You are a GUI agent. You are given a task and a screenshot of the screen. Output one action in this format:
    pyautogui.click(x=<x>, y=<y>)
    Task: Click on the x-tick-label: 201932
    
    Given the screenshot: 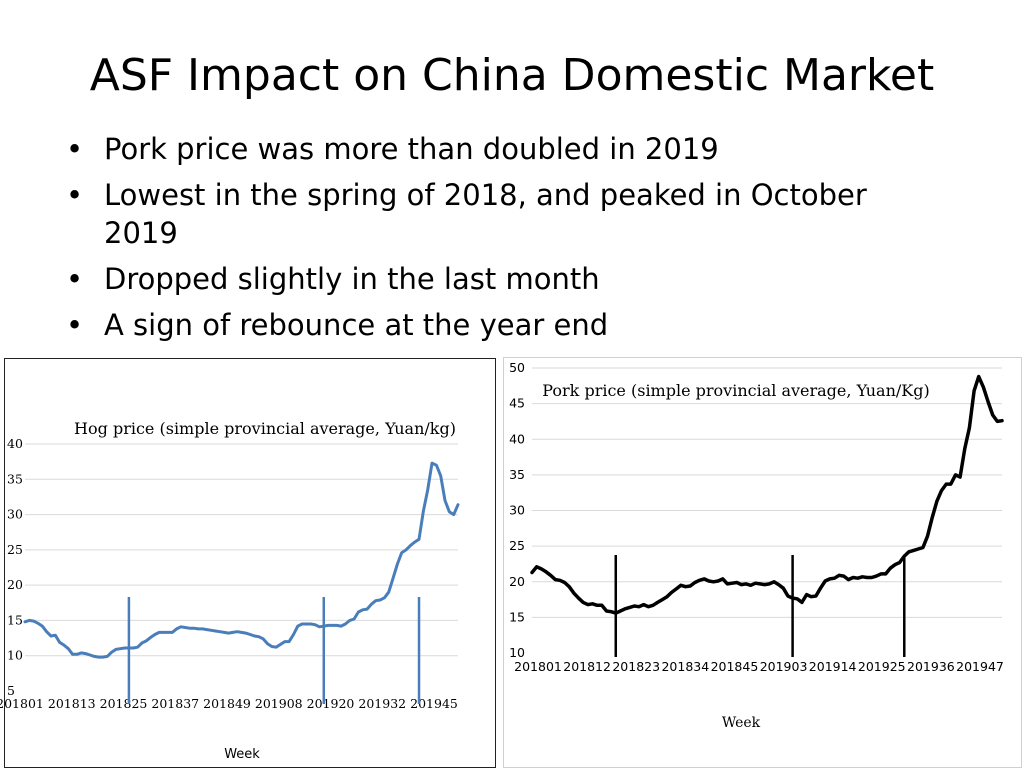 What is the action you would take?
    pyautogui.click(x=382, y=703)
    